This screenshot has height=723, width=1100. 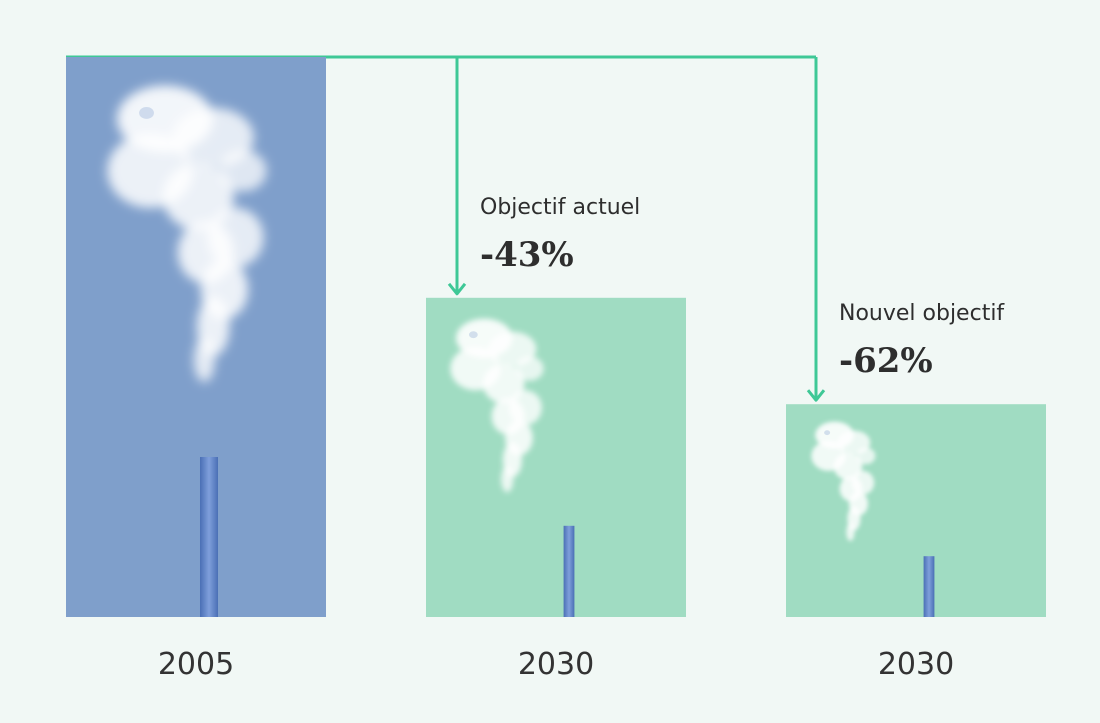 What do you see at coordinates (560, 207) in the screenshot?
I see `annotation-label-1: Objectif actuel` at bounding box center [560, 207].